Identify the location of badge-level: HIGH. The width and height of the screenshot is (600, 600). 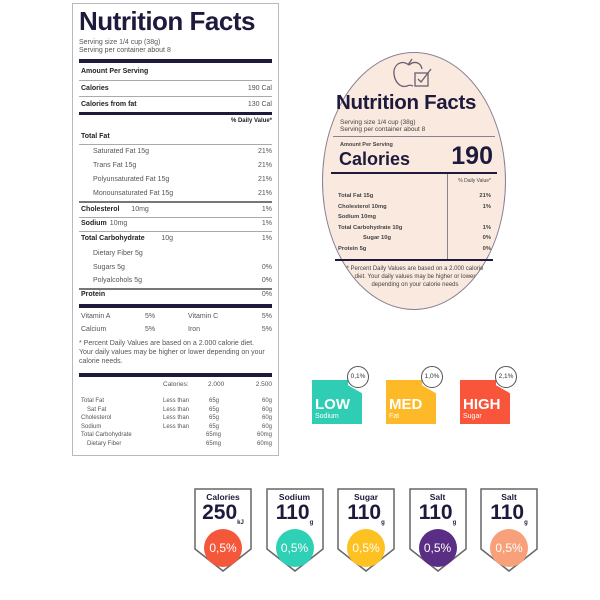
(482, 404).